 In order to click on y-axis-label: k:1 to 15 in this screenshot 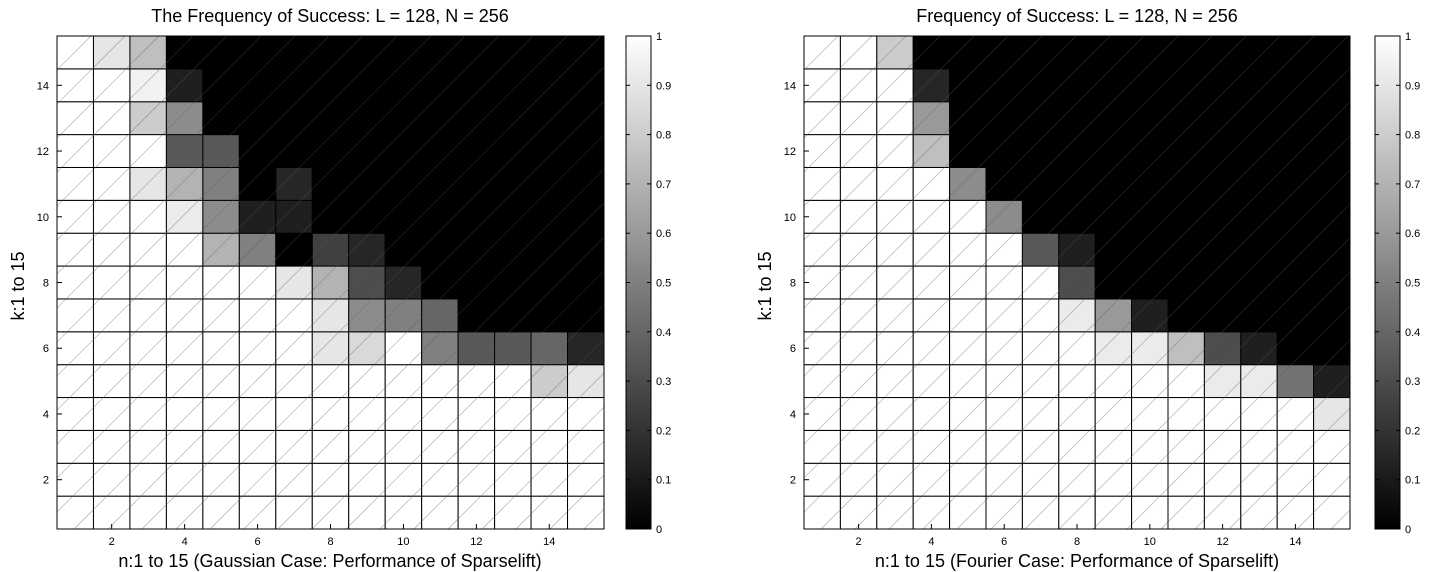, I will do `click(765, 285)`.